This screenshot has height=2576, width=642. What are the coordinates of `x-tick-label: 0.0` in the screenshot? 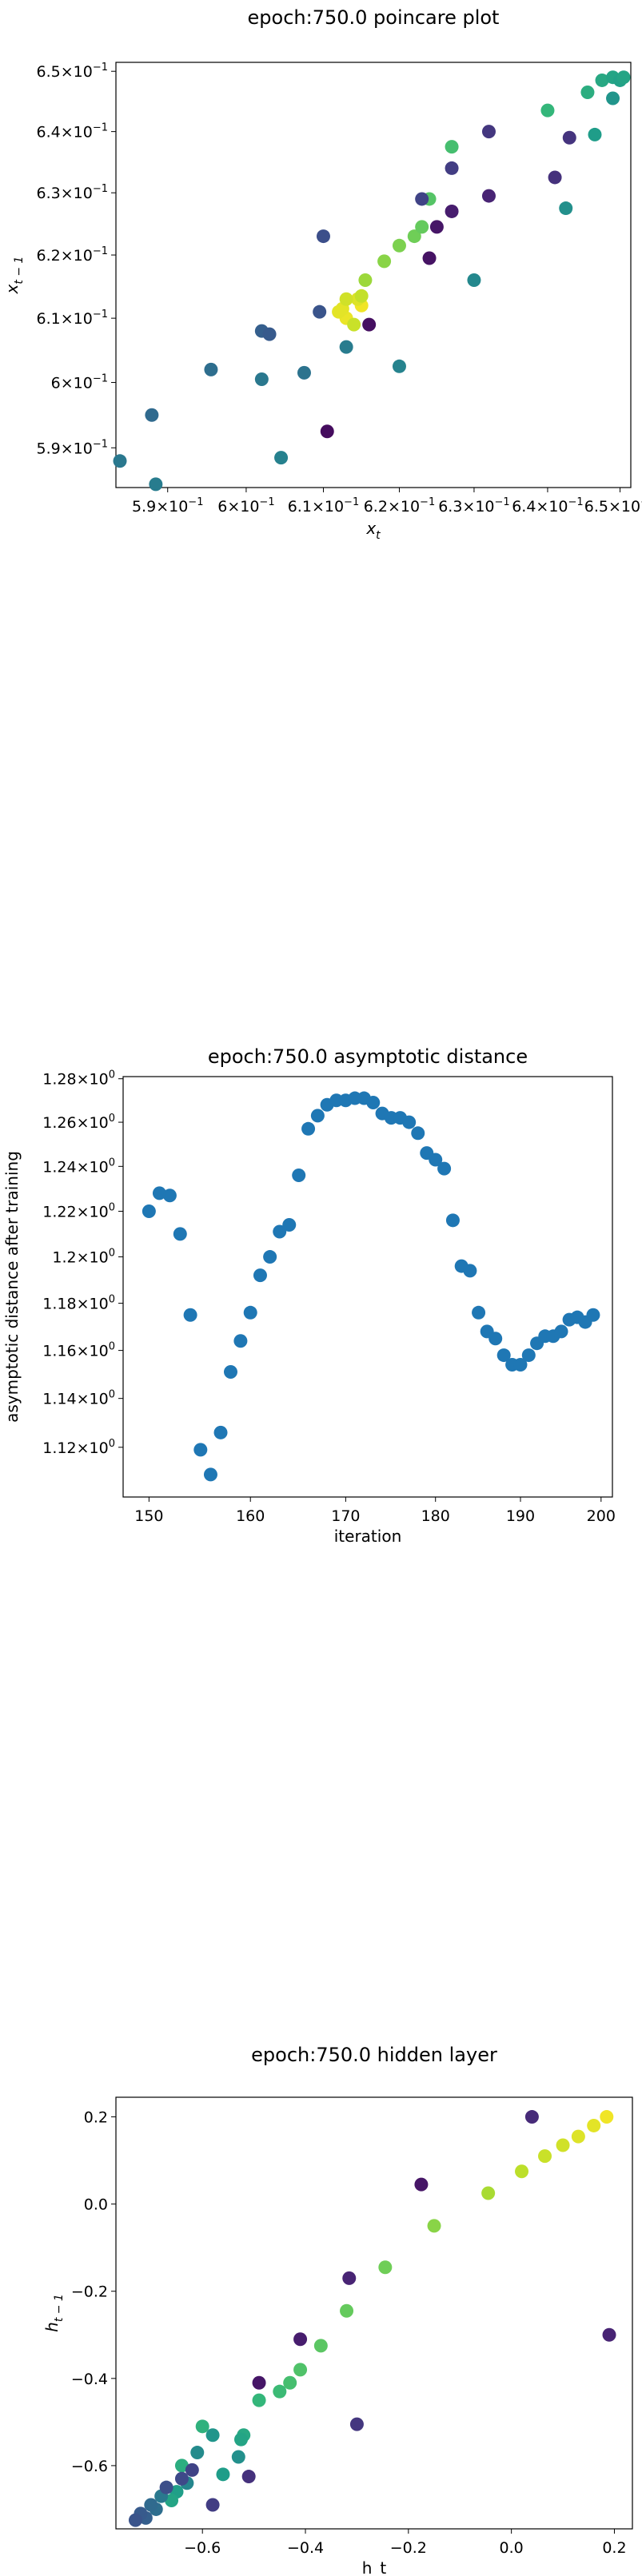 It's located at (512, 2548).